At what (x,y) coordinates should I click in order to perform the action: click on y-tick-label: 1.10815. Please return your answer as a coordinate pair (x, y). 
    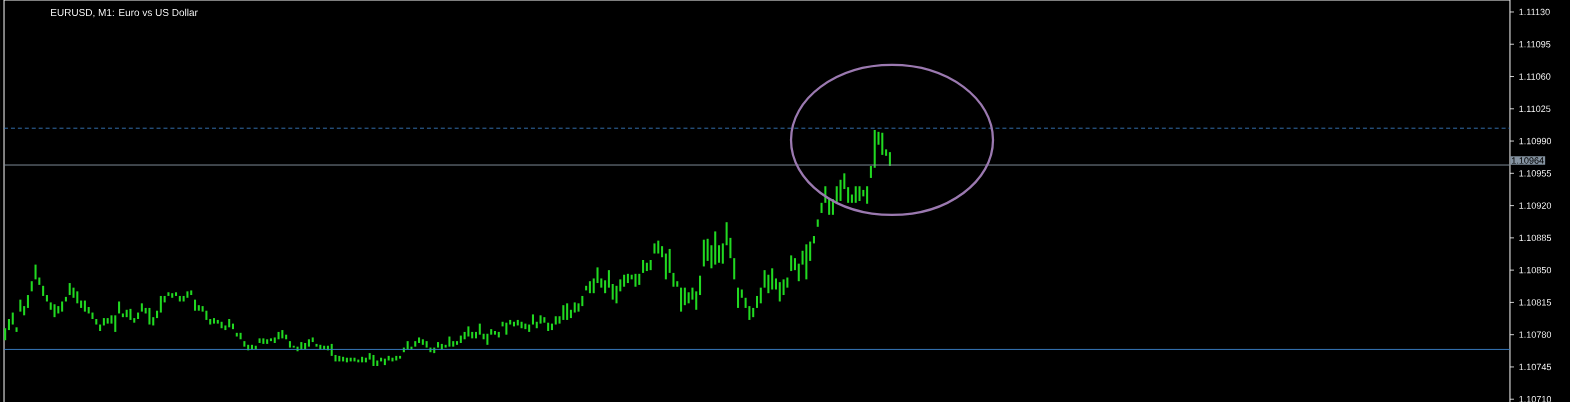
    Looking at the image, I should click on (1535, 302).